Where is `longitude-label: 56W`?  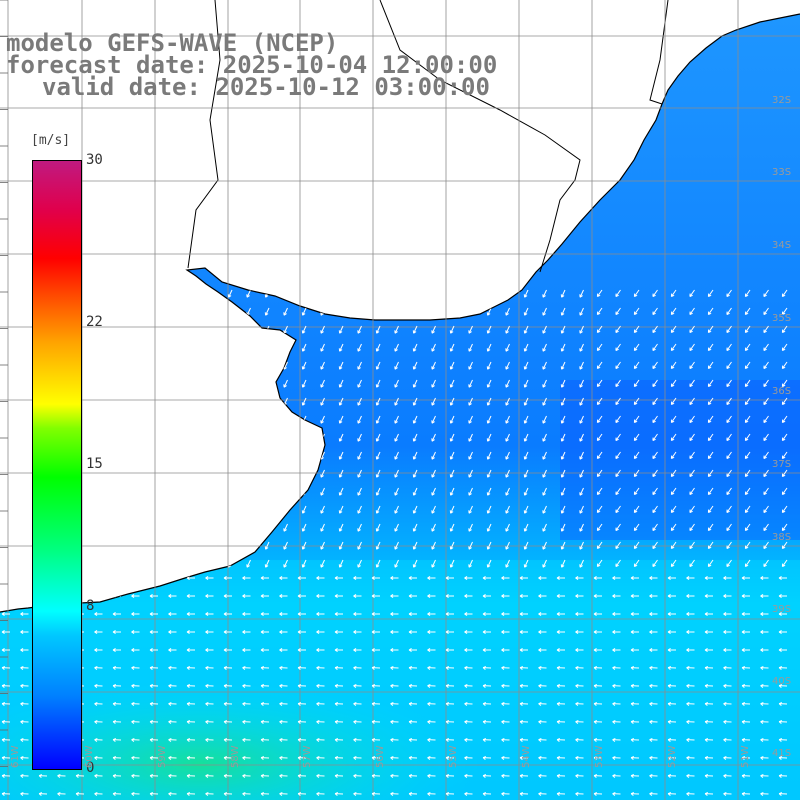
longitude-label: 56W is located at coordinates (380, 756).